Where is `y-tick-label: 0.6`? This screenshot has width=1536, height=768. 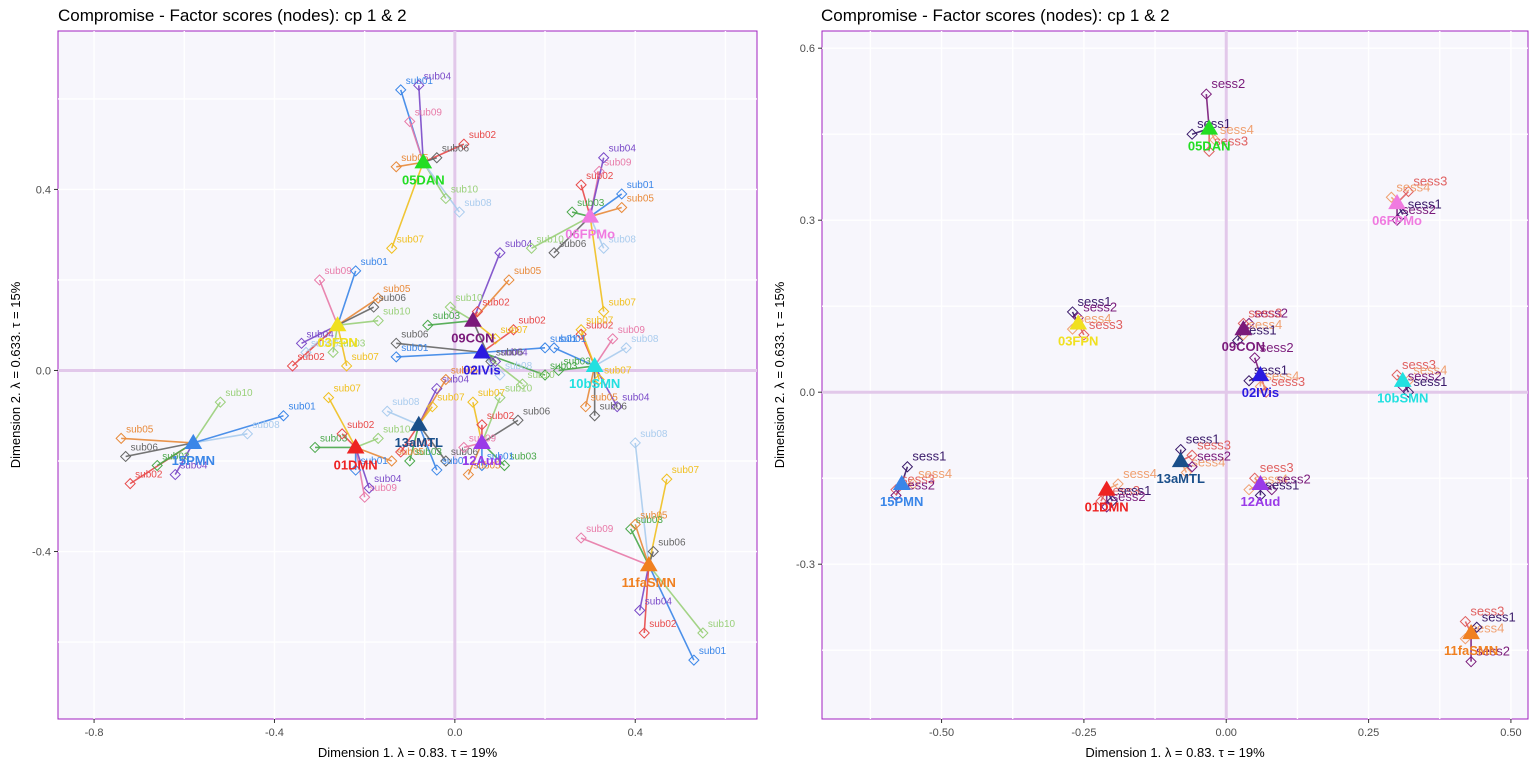 y-tick-label: 0.6 is located at coordinates (807, 49).